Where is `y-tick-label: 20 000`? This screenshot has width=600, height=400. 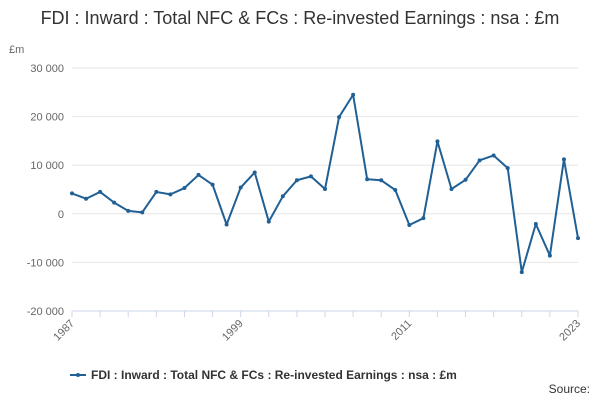 y-tick-label: 20 000 is located at coordinates (47, 118).